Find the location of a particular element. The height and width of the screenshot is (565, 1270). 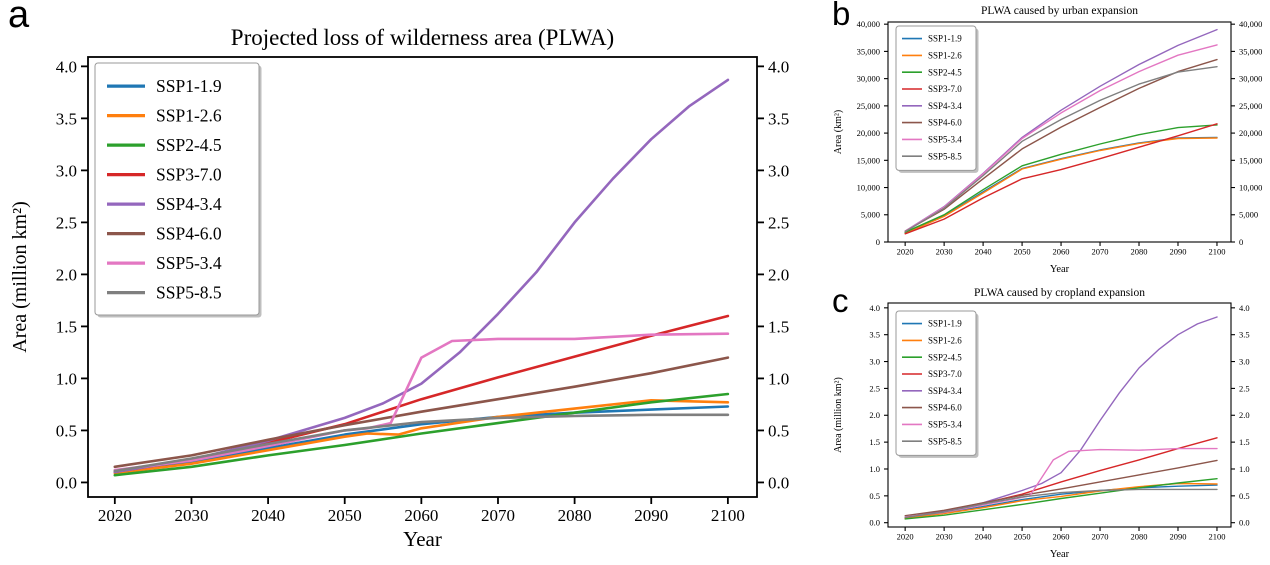

y-tick-label-right: 30,000 is located at coordinates (1250, 79).